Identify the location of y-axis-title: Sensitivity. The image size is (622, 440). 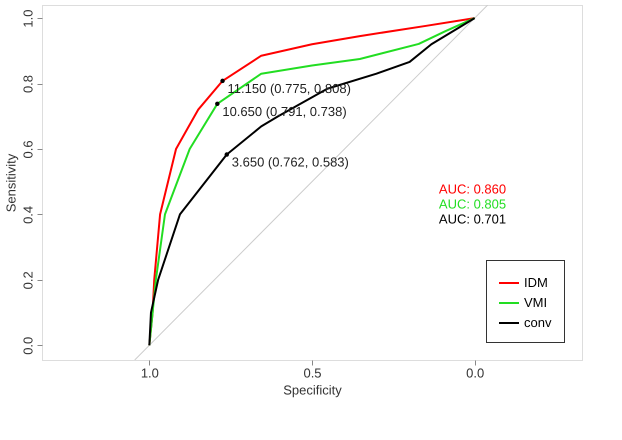
(11, 182).